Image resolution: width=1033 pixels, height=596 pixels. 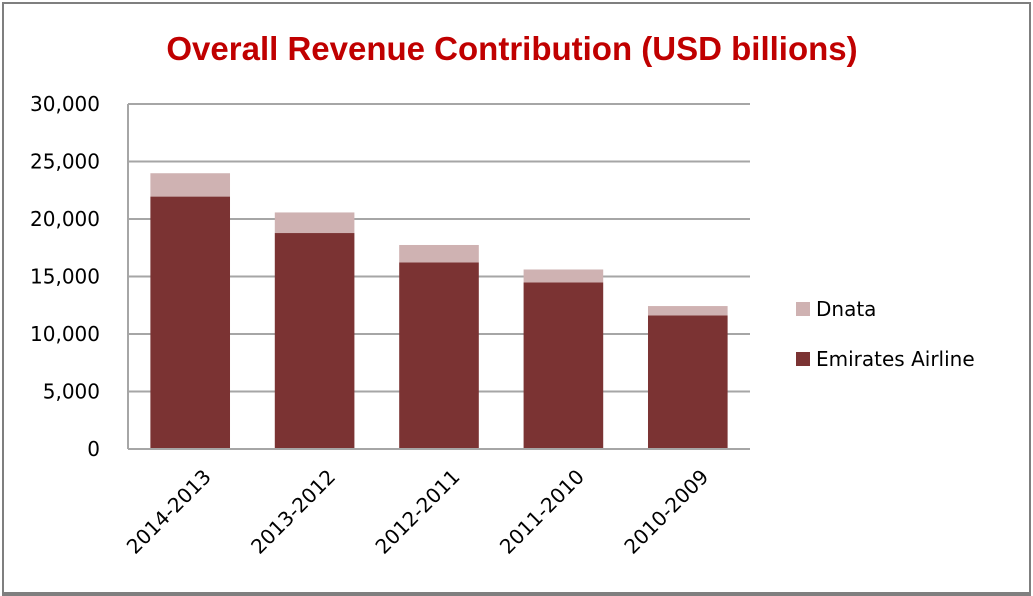 I want to click on legend-label: Emirates Airline, so click(x=895, y=359).